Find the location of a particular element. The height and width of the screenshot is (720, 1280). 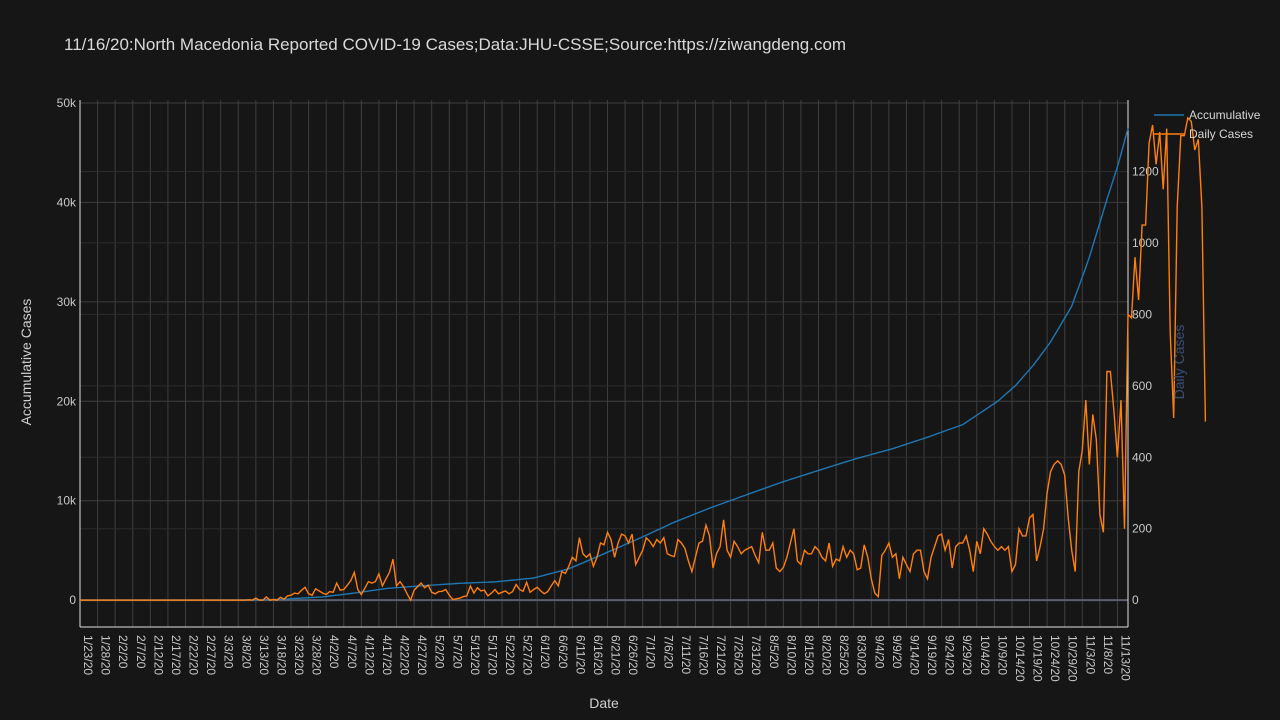

y-tick-label: 50k is located at coordinates (67, 103).